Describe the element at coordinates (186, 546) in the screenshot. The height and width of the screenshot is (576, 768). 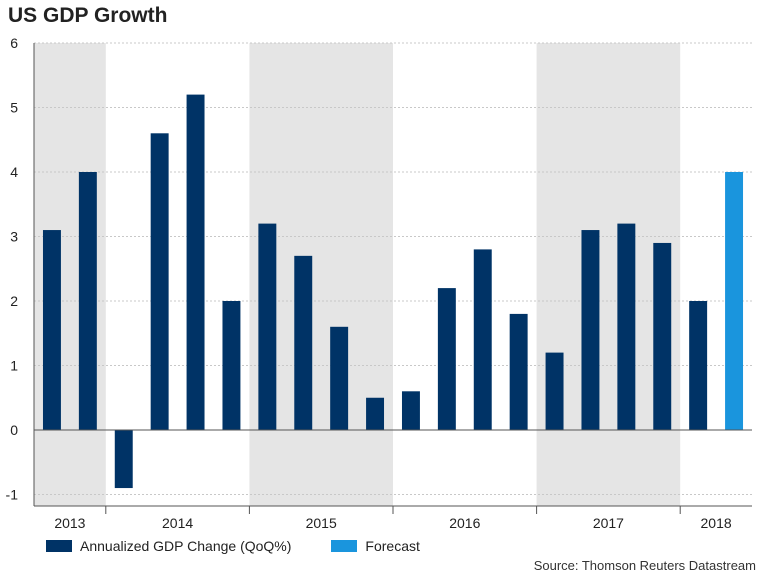
I see `legend-label-actual: Annualized GDP Change (QoQ%)` at that location.